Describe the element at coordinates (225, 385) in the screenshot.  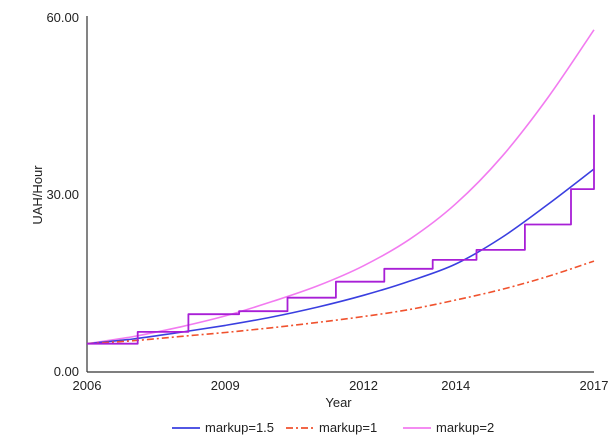
I see `x-tick-label: 2009` at that location.